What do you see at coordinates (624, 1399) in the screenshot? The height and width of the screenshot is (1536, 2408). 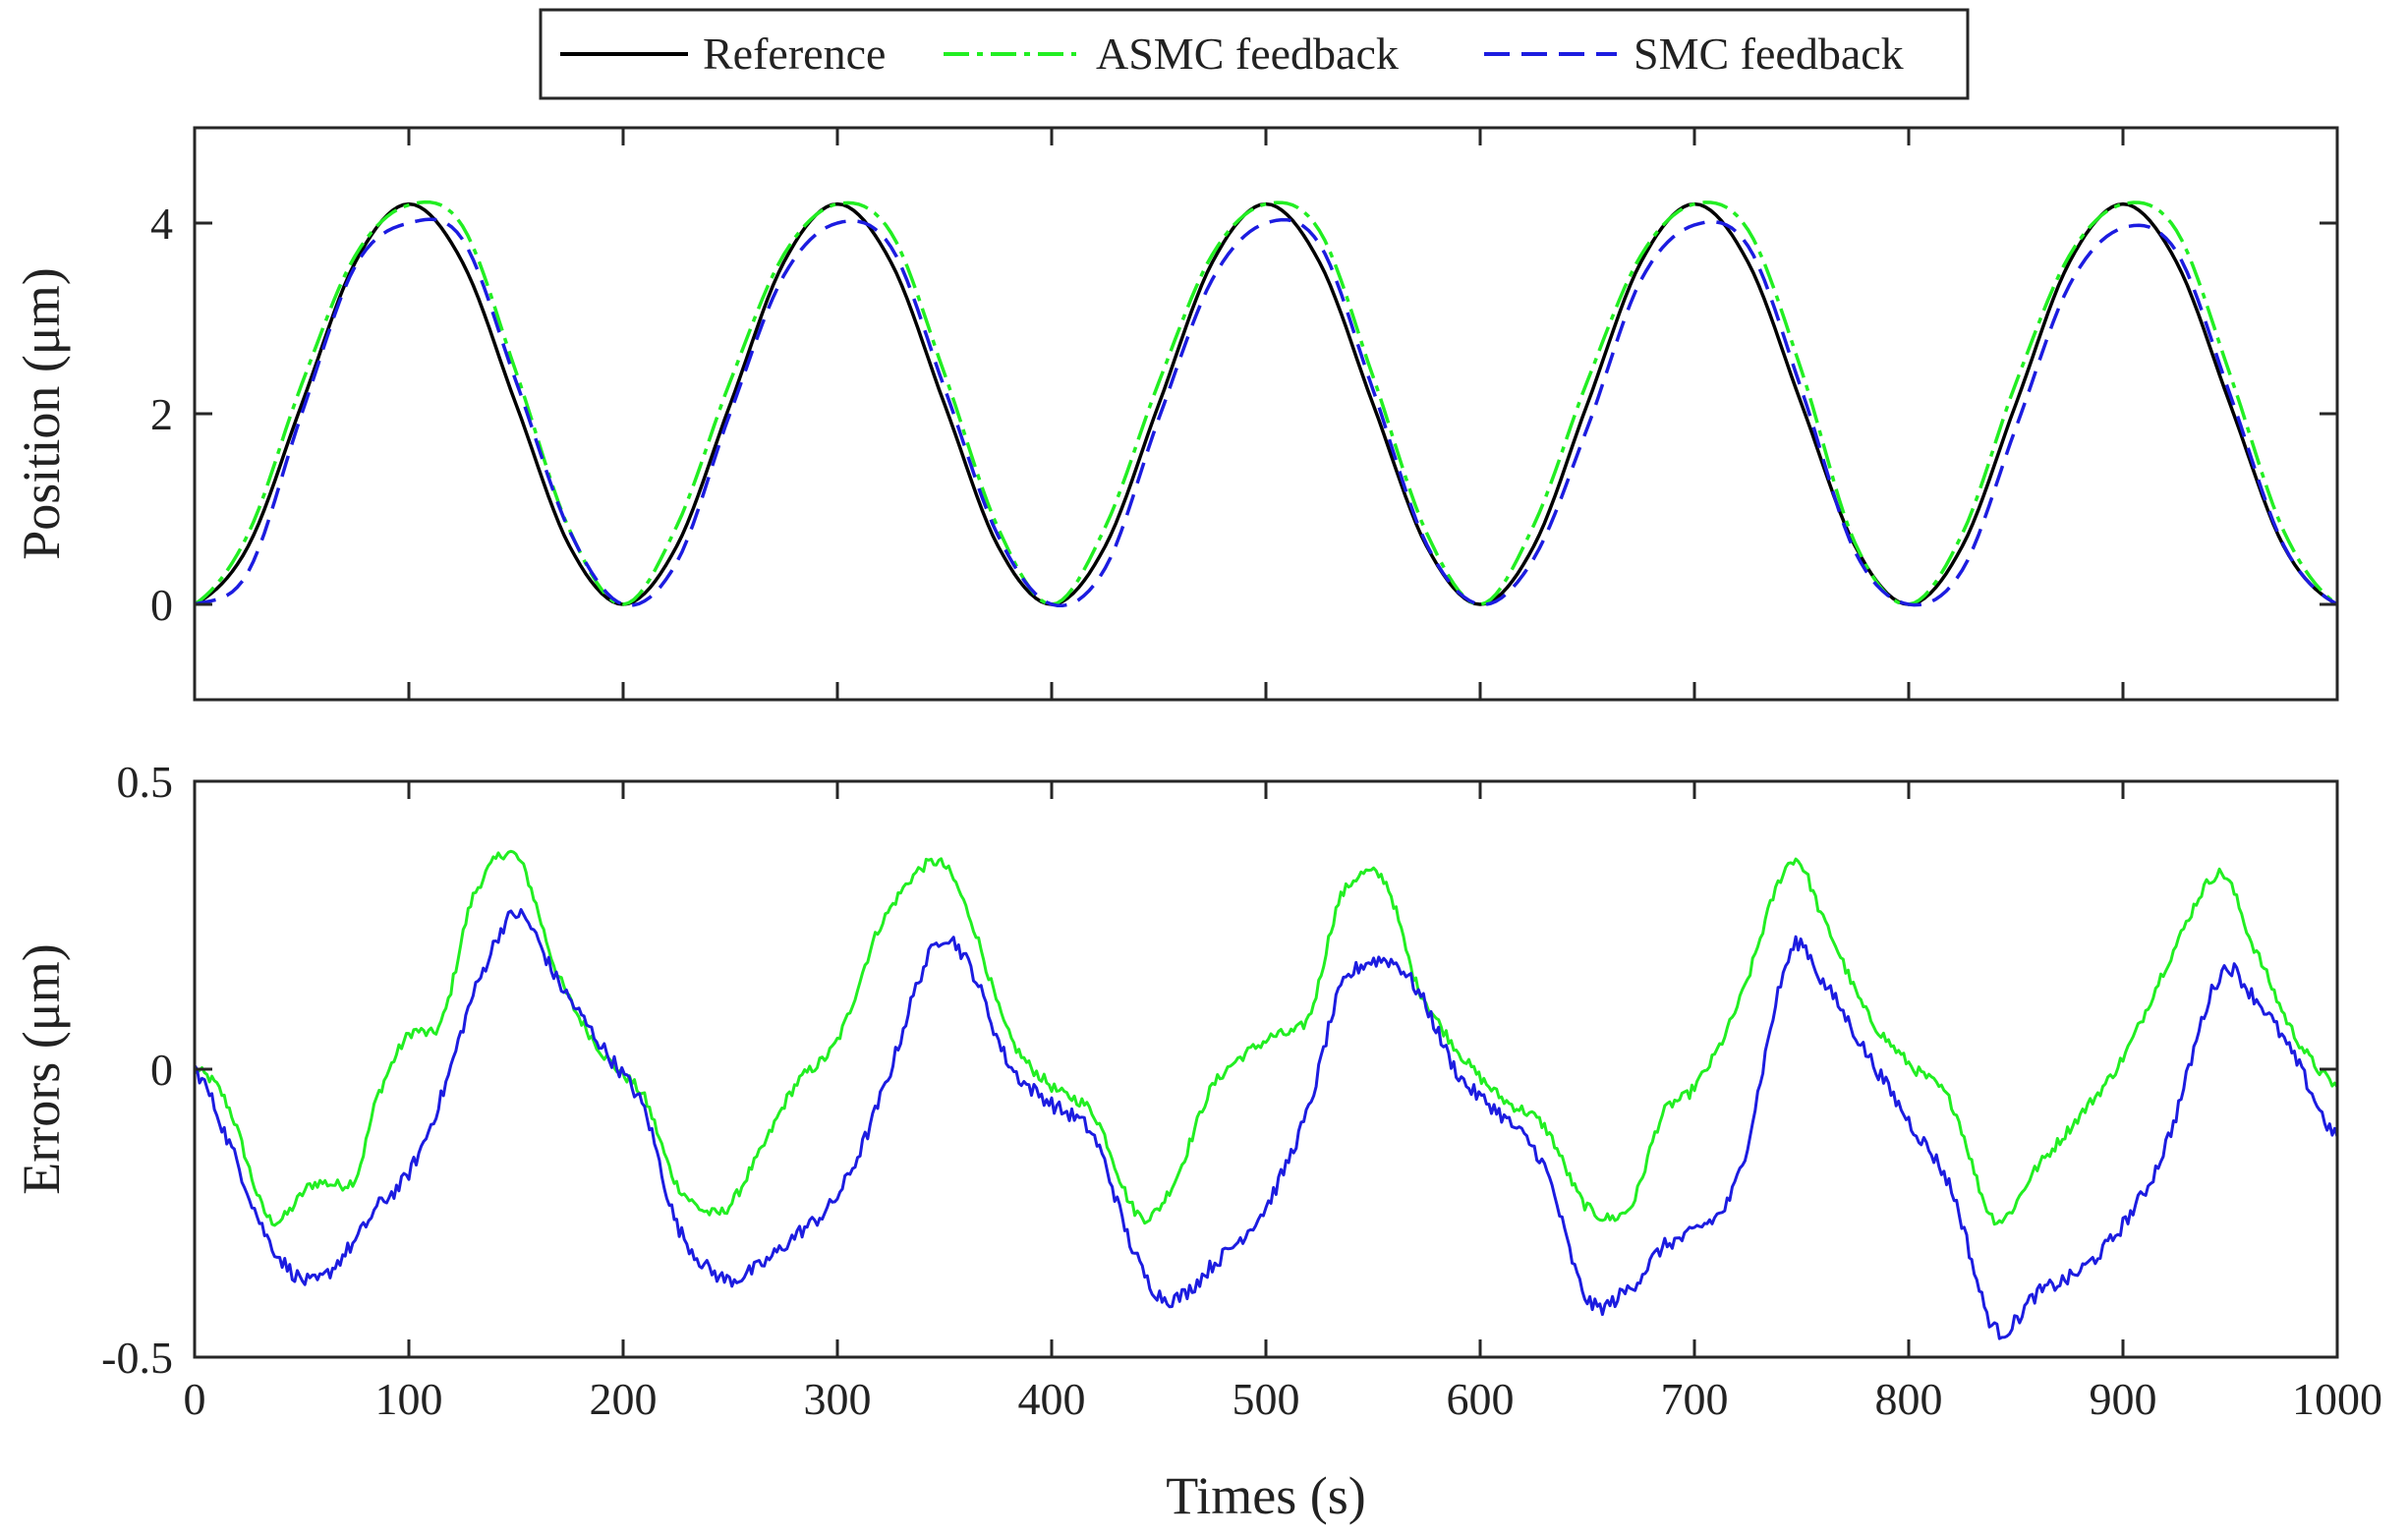 I see `x-tick-label: 200` at bounding box center [624, 1399].